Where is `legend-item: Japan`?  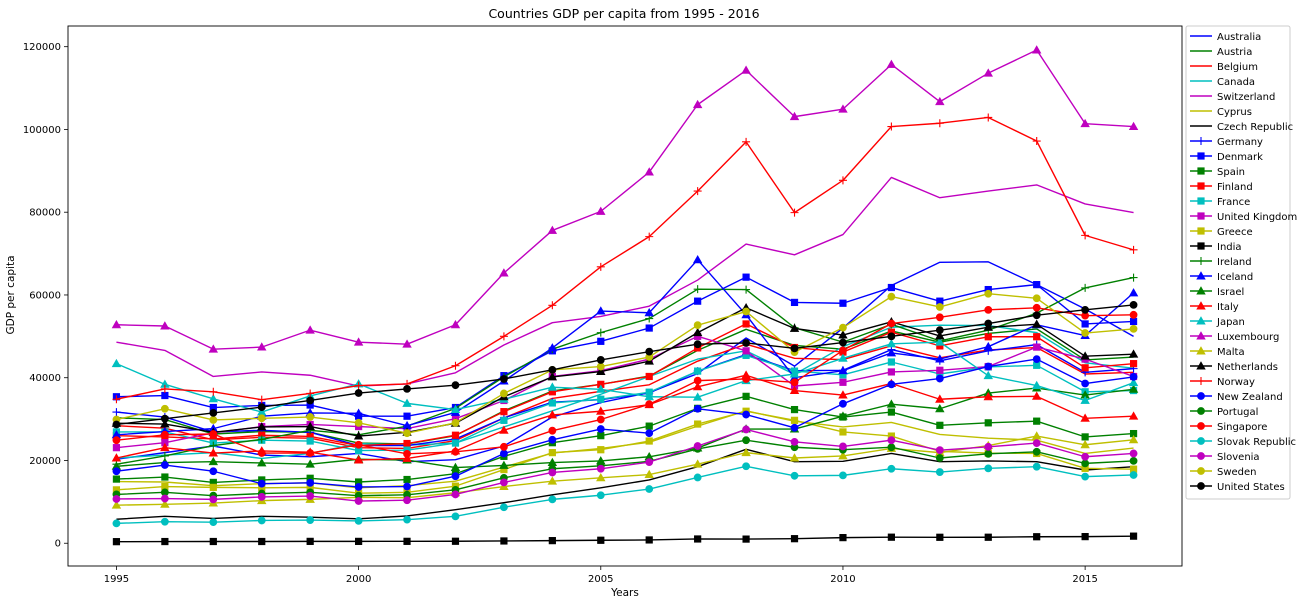 legend-item: Japan is located at coordinates (1217, 322).